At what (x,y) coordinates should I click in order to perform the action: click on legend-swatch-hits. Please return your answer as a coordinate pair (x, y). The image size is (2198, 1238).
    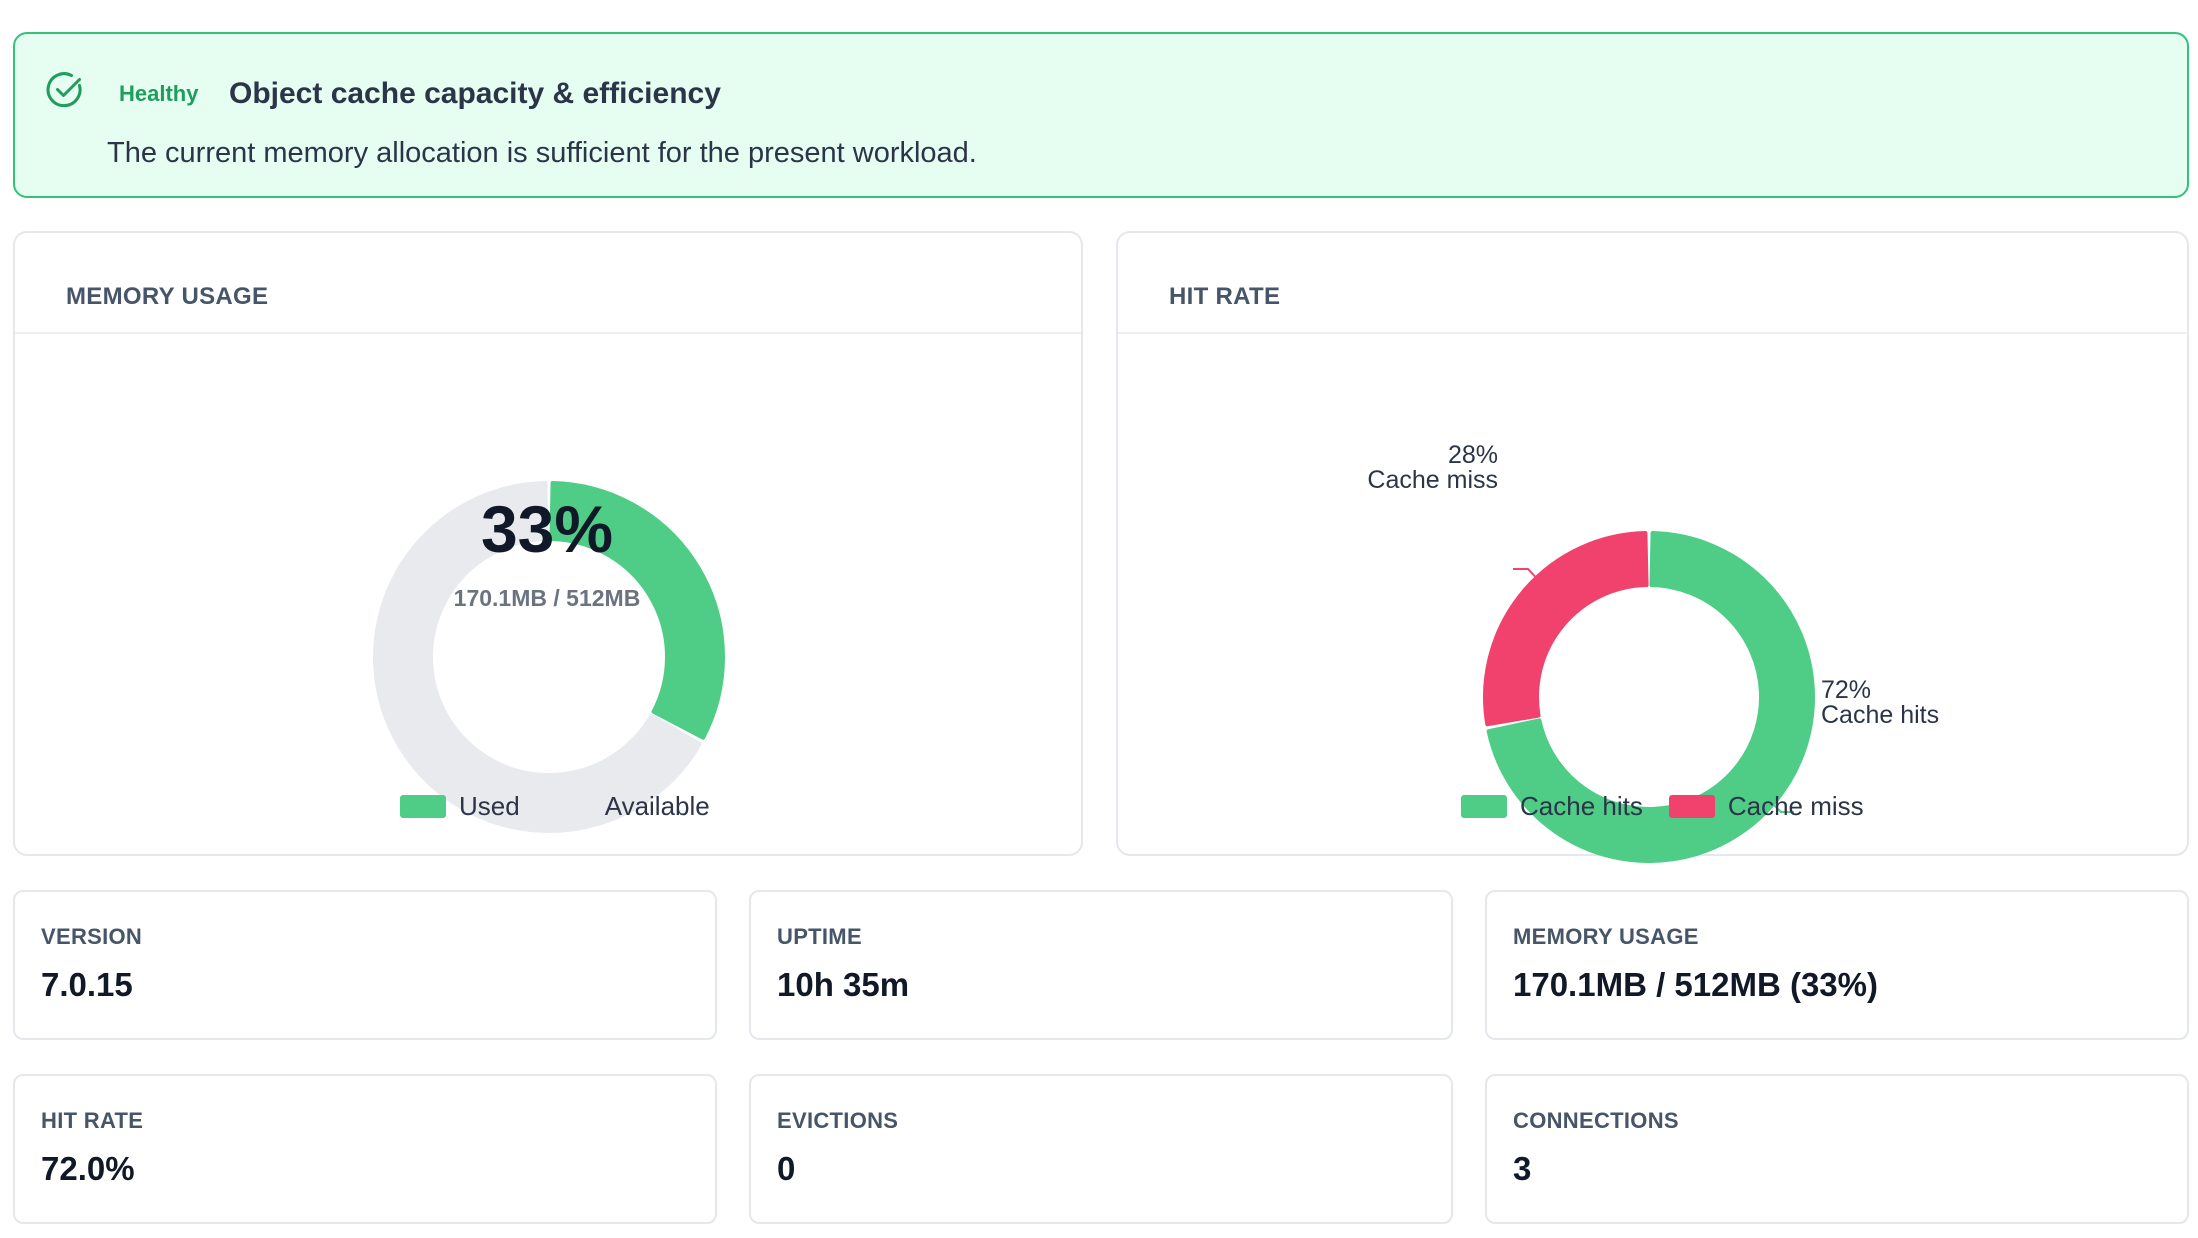
    Looking at the image, I should click on (1484, 806).